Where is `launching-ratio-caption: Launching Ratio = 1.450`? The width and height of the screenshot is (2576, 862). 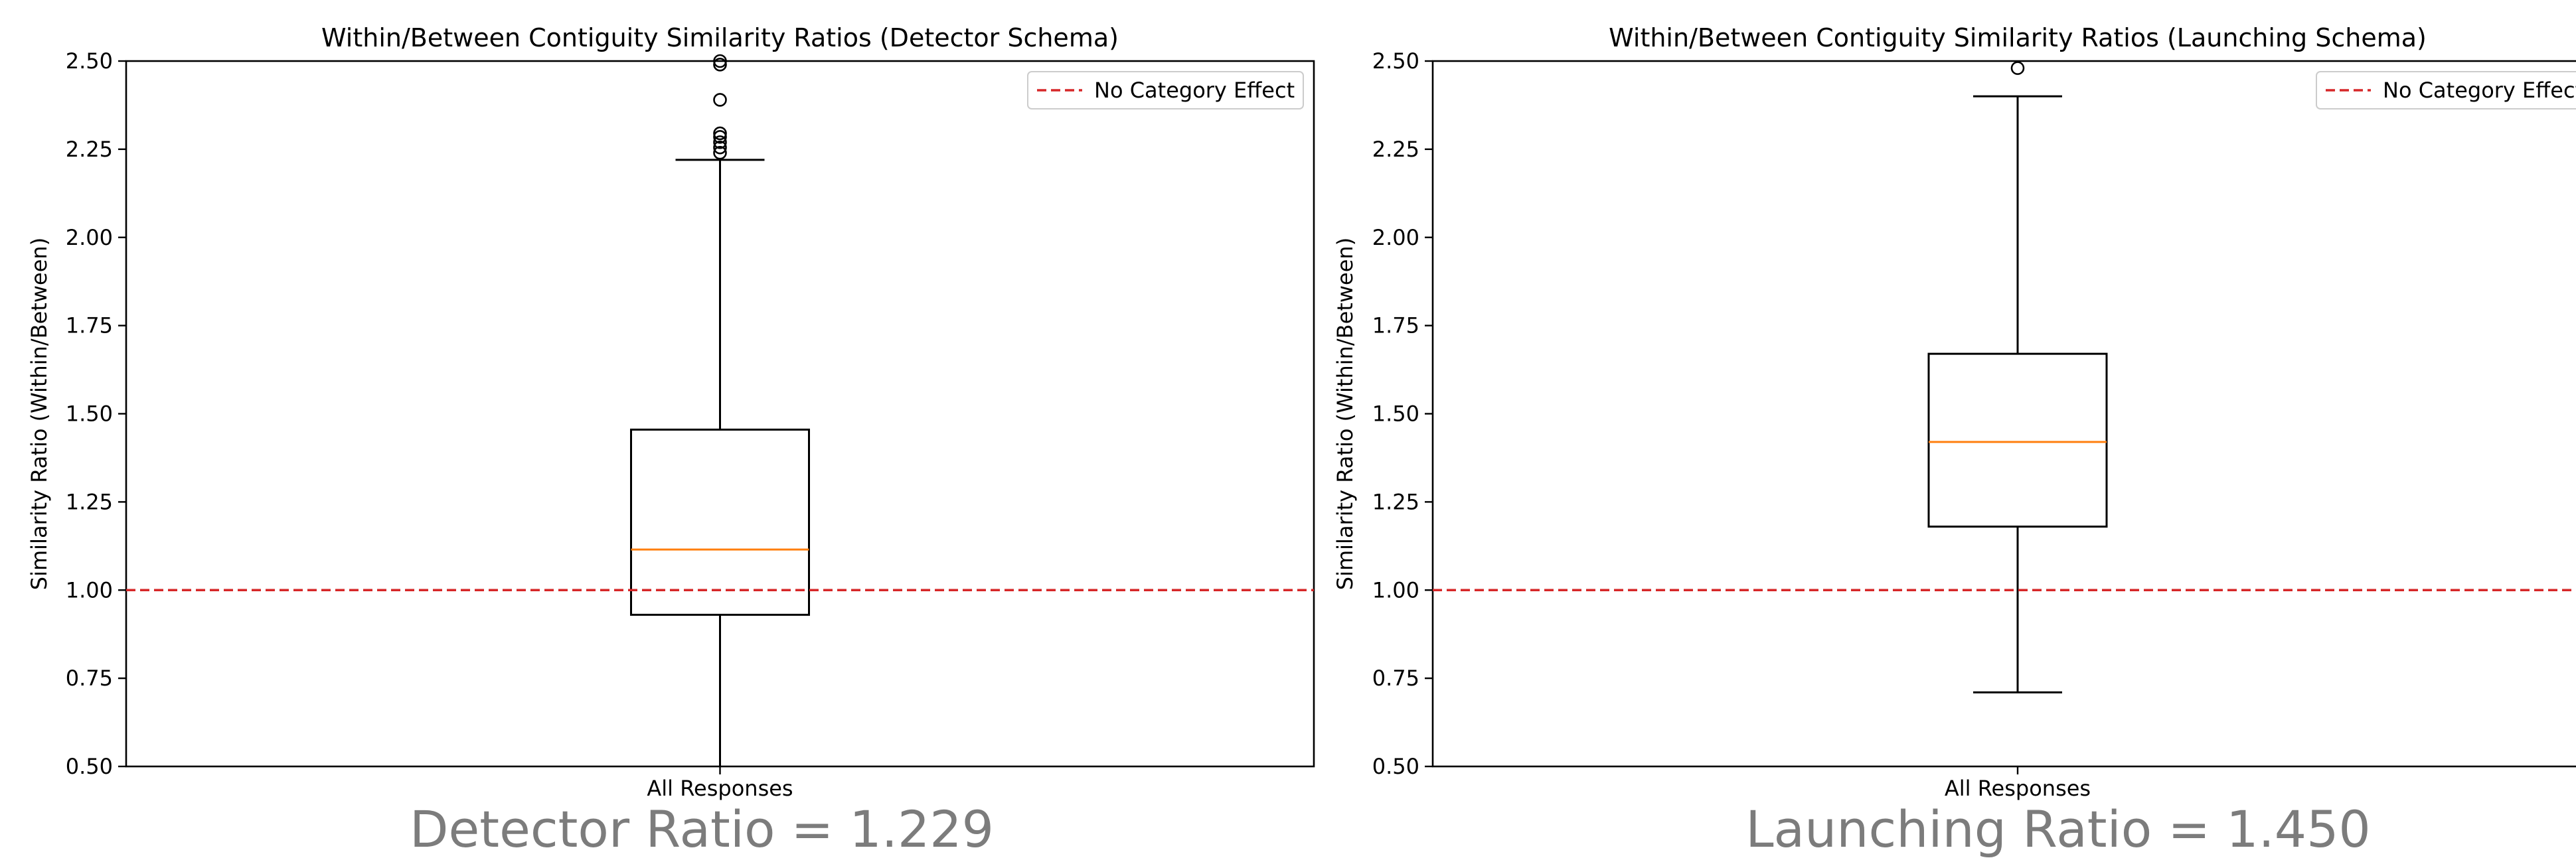 launching-ratio-caption: Launching Ratio = 1.450 is located at coordinates (2058, 829).